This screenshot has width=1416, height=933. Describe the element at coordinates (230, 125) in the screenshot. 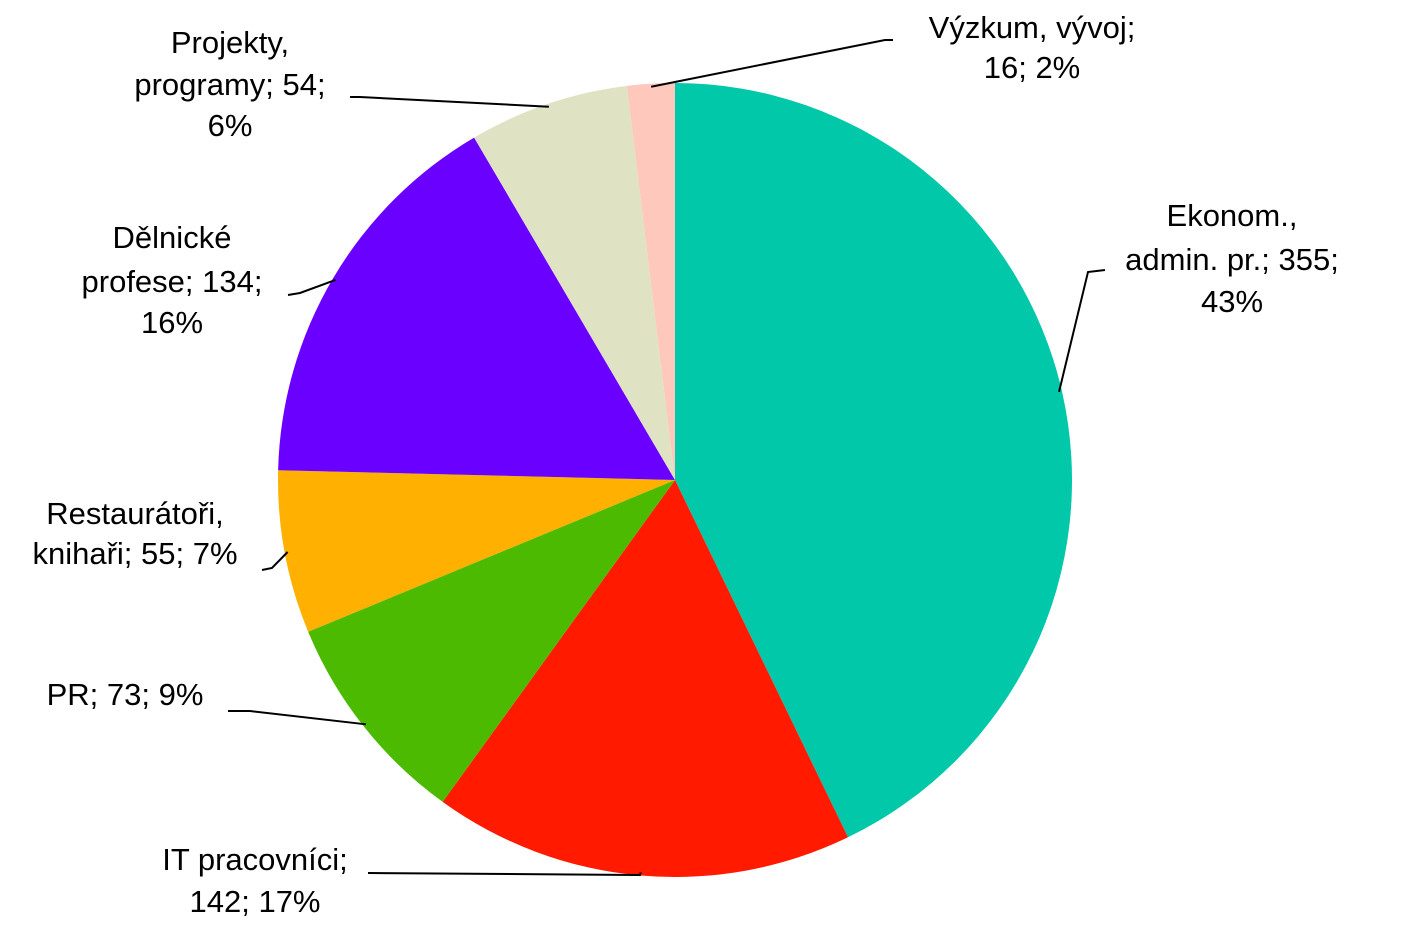

I see `slice-label: 6%` at that location.